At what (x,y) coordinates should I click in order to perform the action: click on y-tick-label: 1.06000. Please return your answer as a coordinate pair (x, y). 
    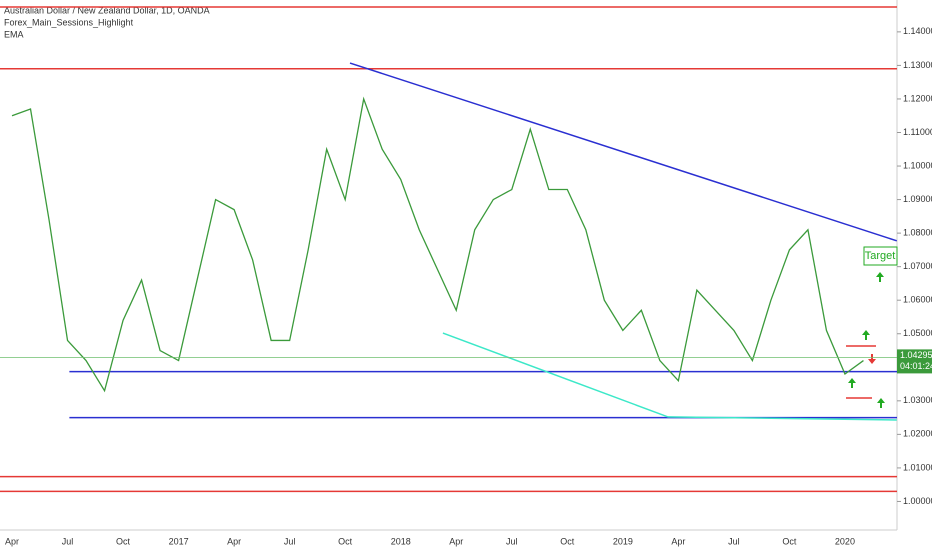
    Looking at the image, I should click on (917, 300).